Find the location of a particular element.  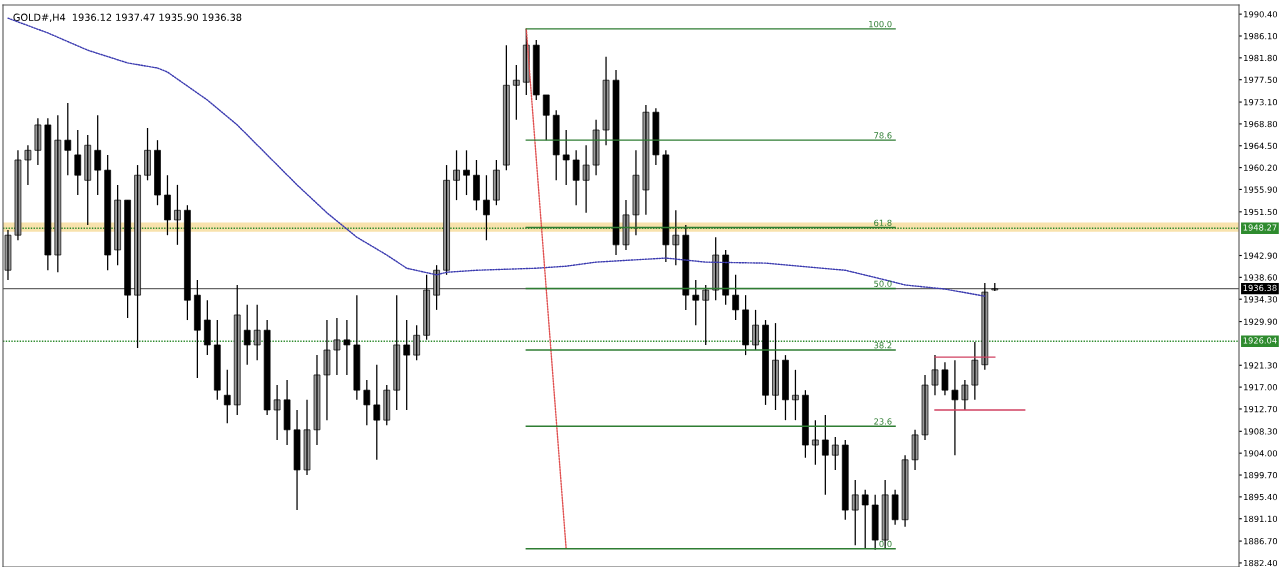

ref-line-label: 1936.38 is located at coordinates (1260, 288).